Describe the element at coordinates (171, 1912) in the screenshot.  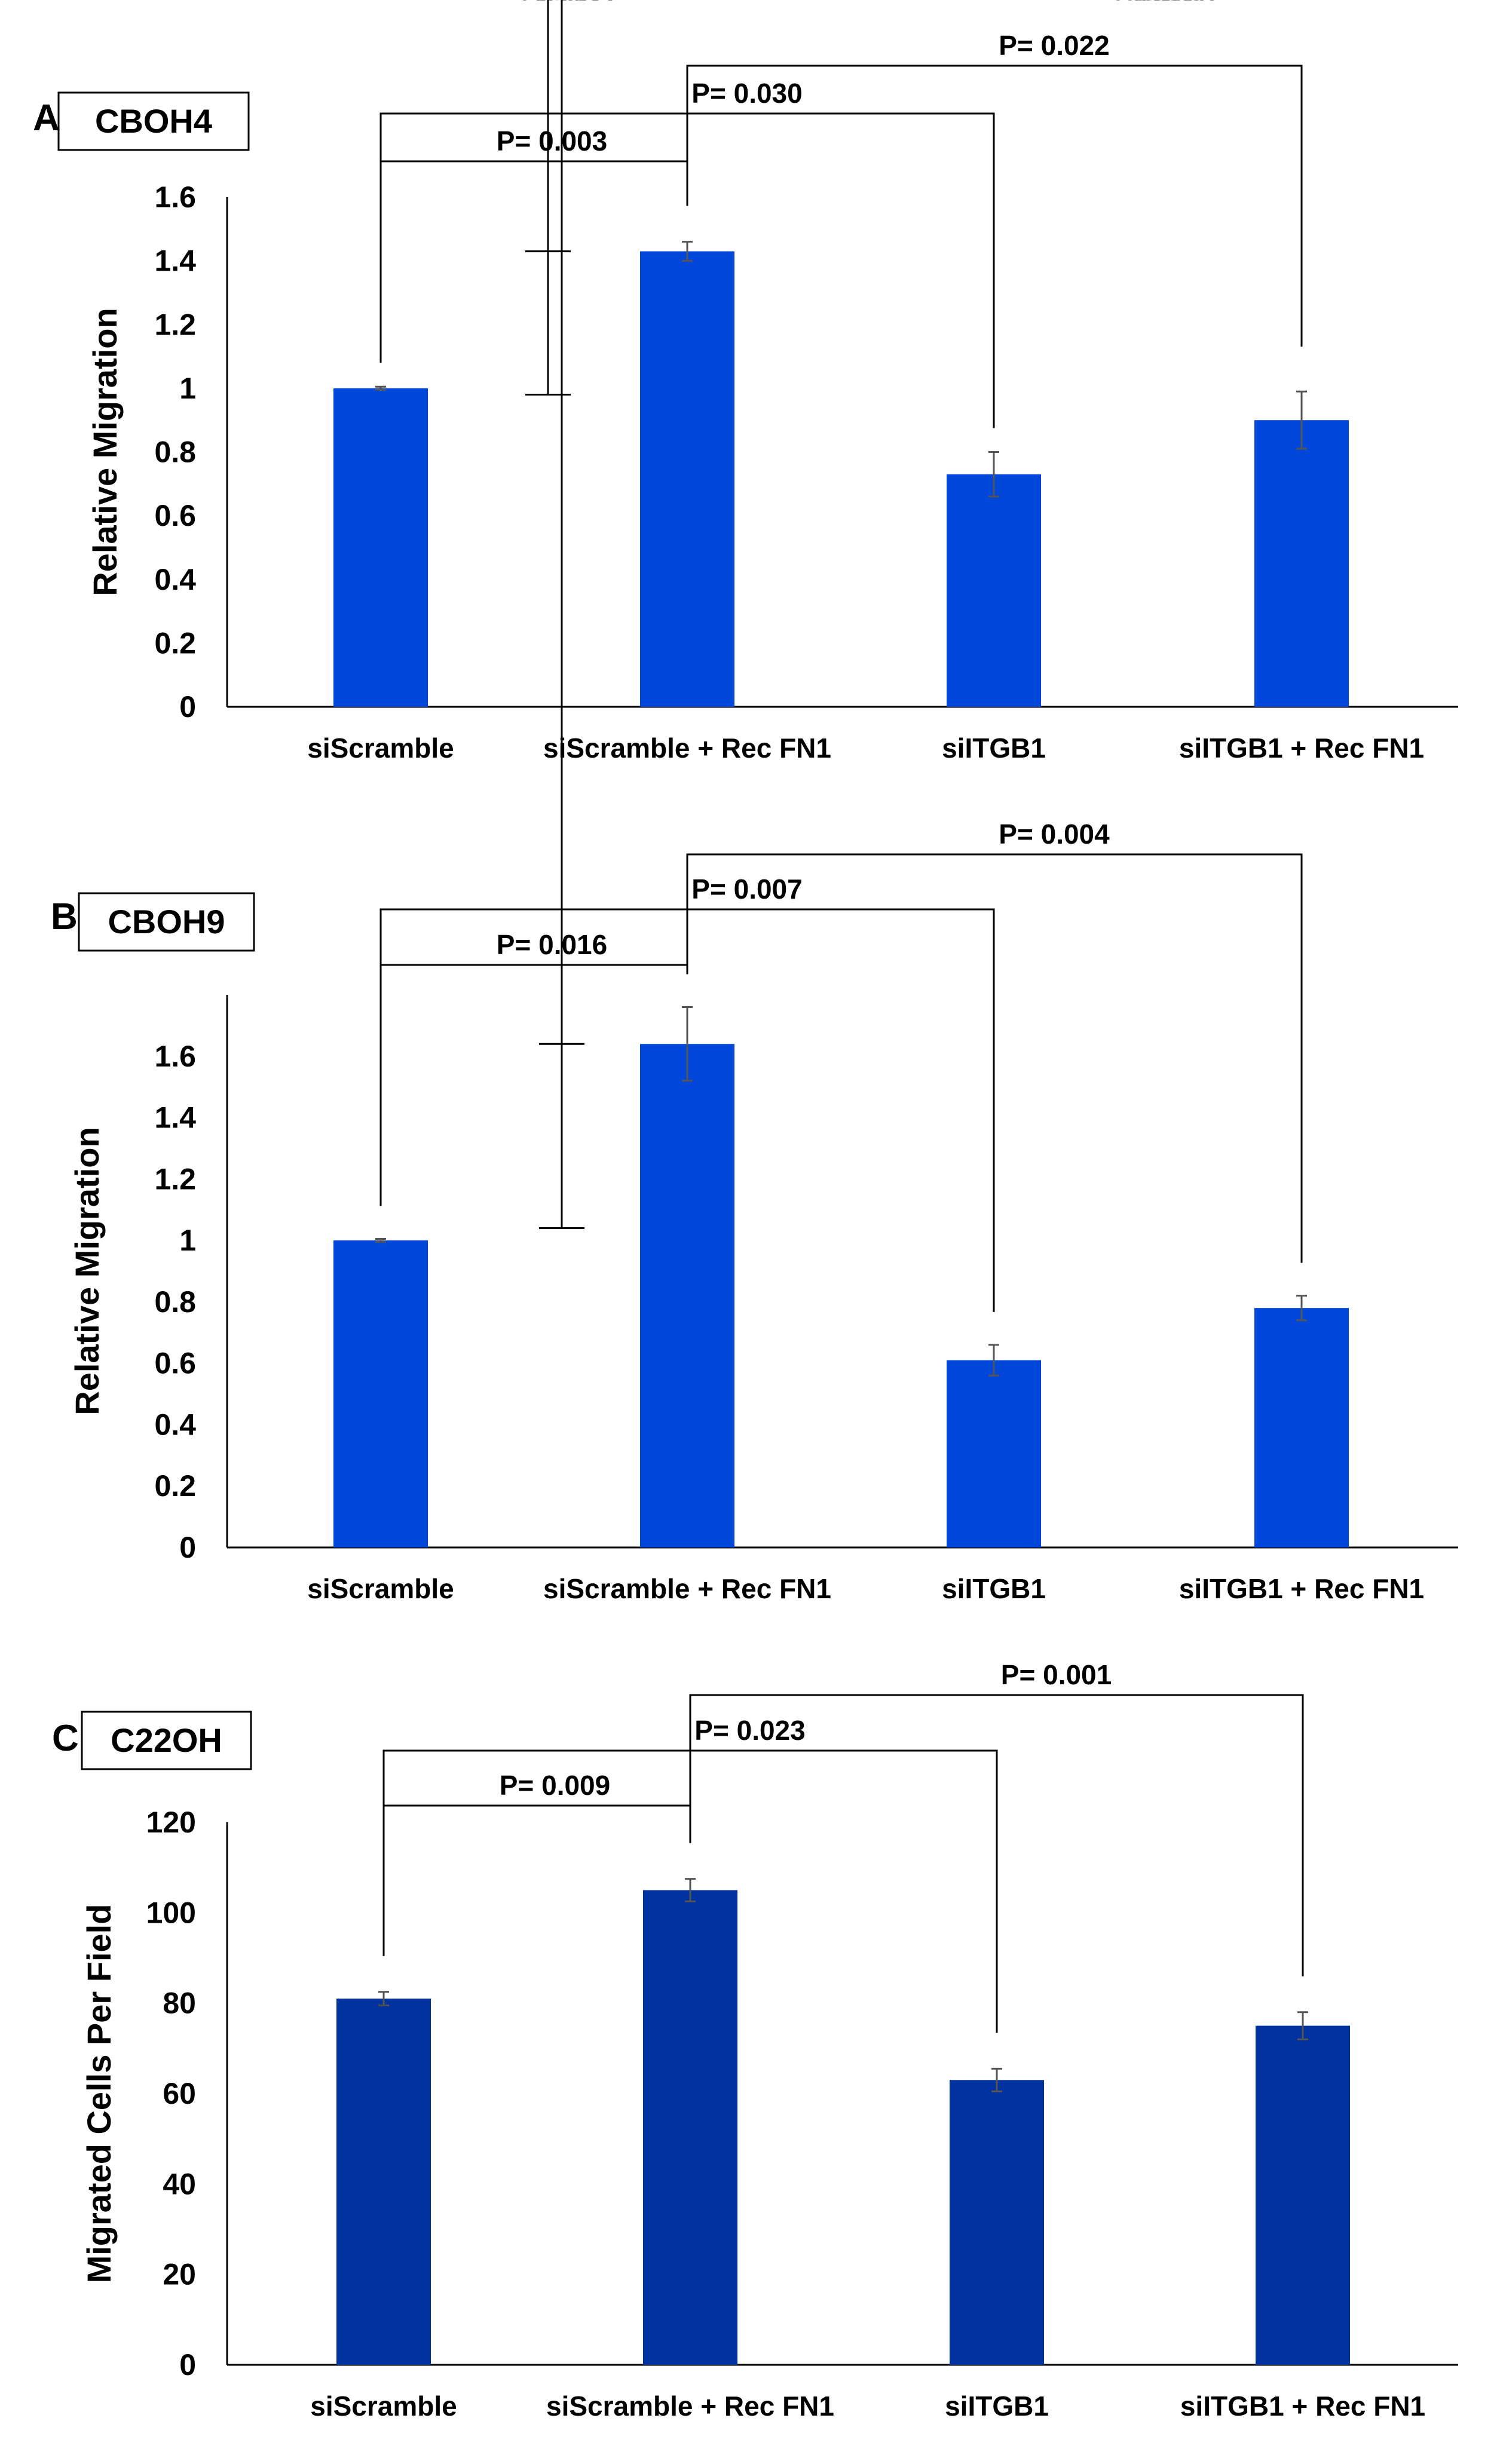
I see `y-tick-label: 100` at that location.